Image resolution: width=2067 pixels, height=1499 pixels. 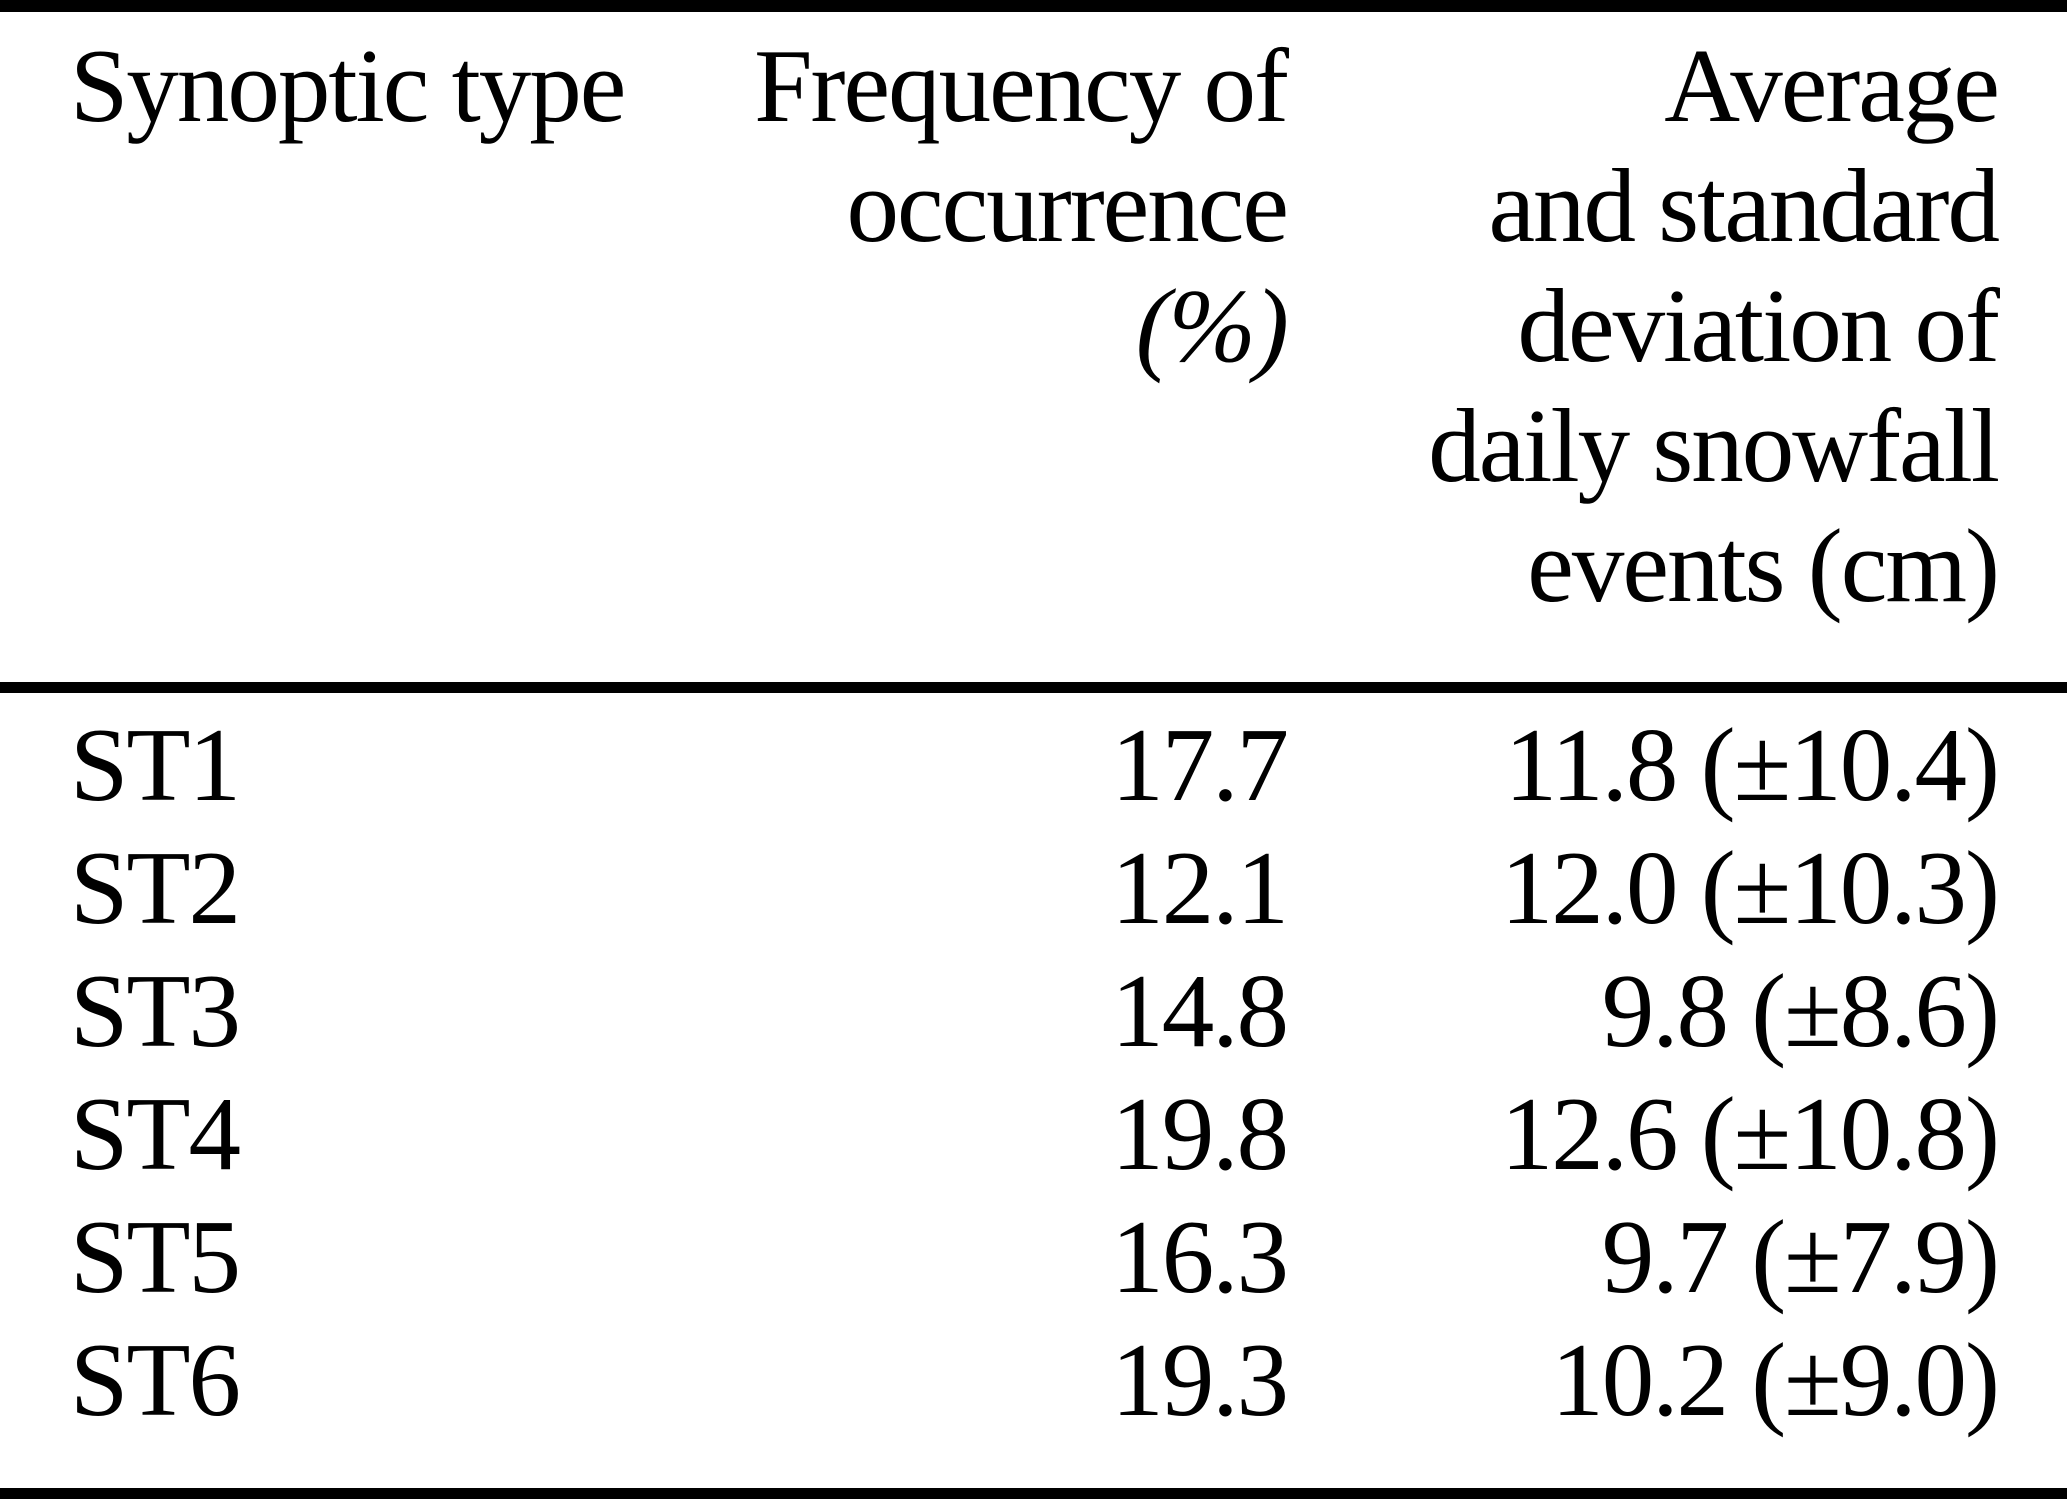 I want to click on table-row: ST3 14.8 9.8 (±8.6), so click(x=1033, y=1010).